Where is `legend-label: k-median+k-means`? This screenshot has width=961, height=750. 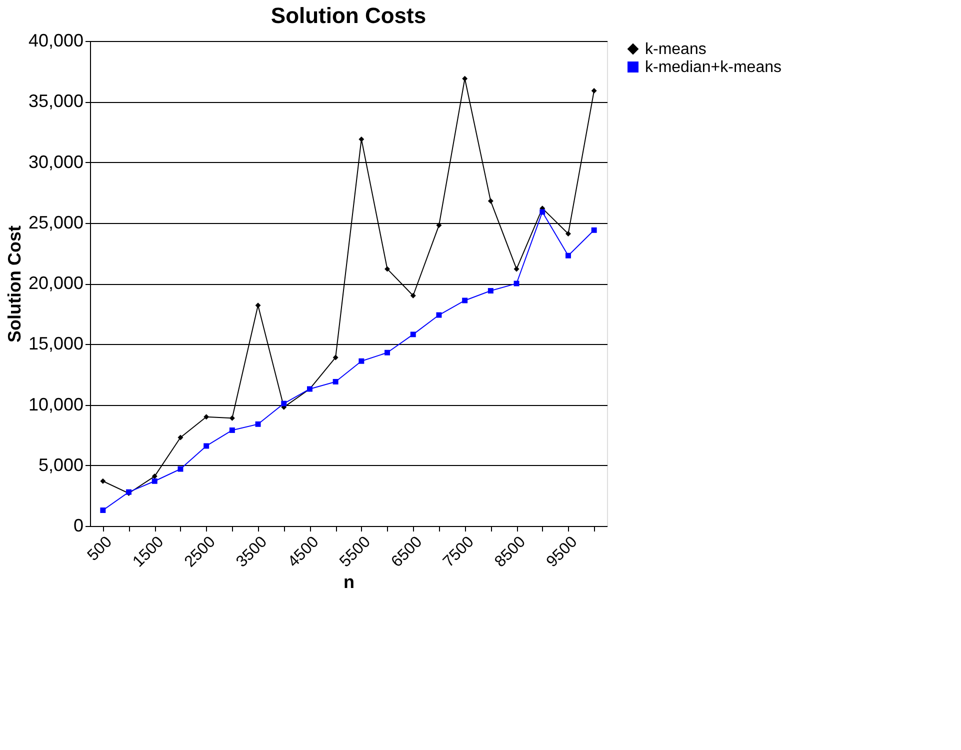
legend-label: k-median+k-means is located at coordinates (713, 67).